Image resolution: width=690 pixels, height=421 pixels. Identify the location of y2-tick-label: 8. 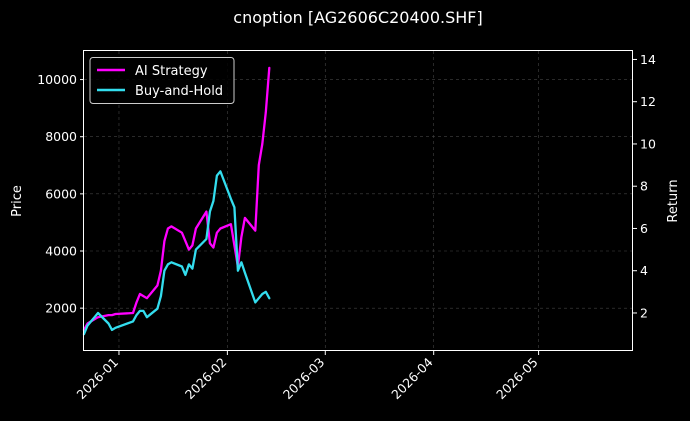
(644, 186).